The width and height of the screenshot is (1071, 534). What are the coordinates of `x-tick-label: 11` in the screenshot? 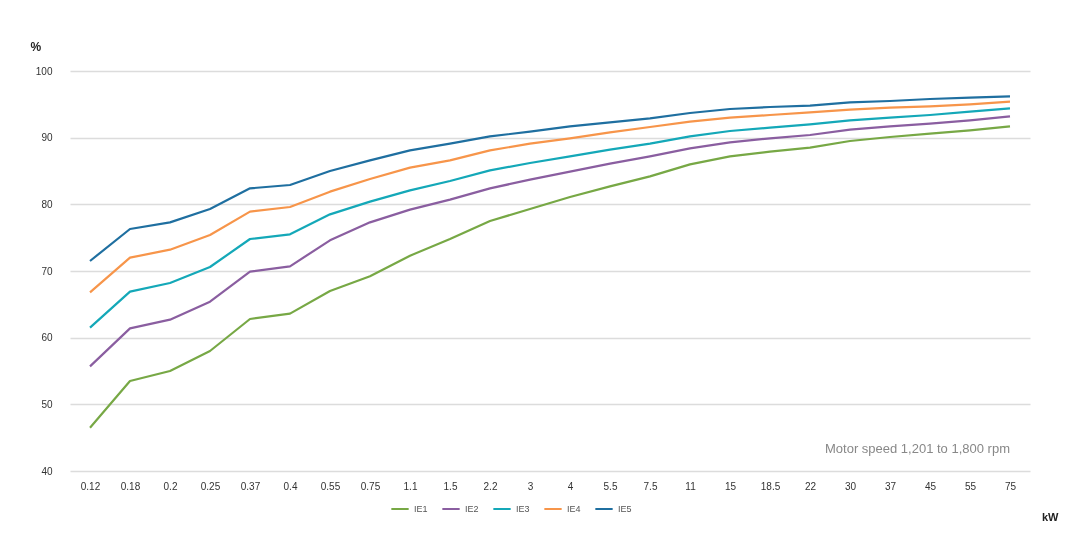 It's located at (691, 486).